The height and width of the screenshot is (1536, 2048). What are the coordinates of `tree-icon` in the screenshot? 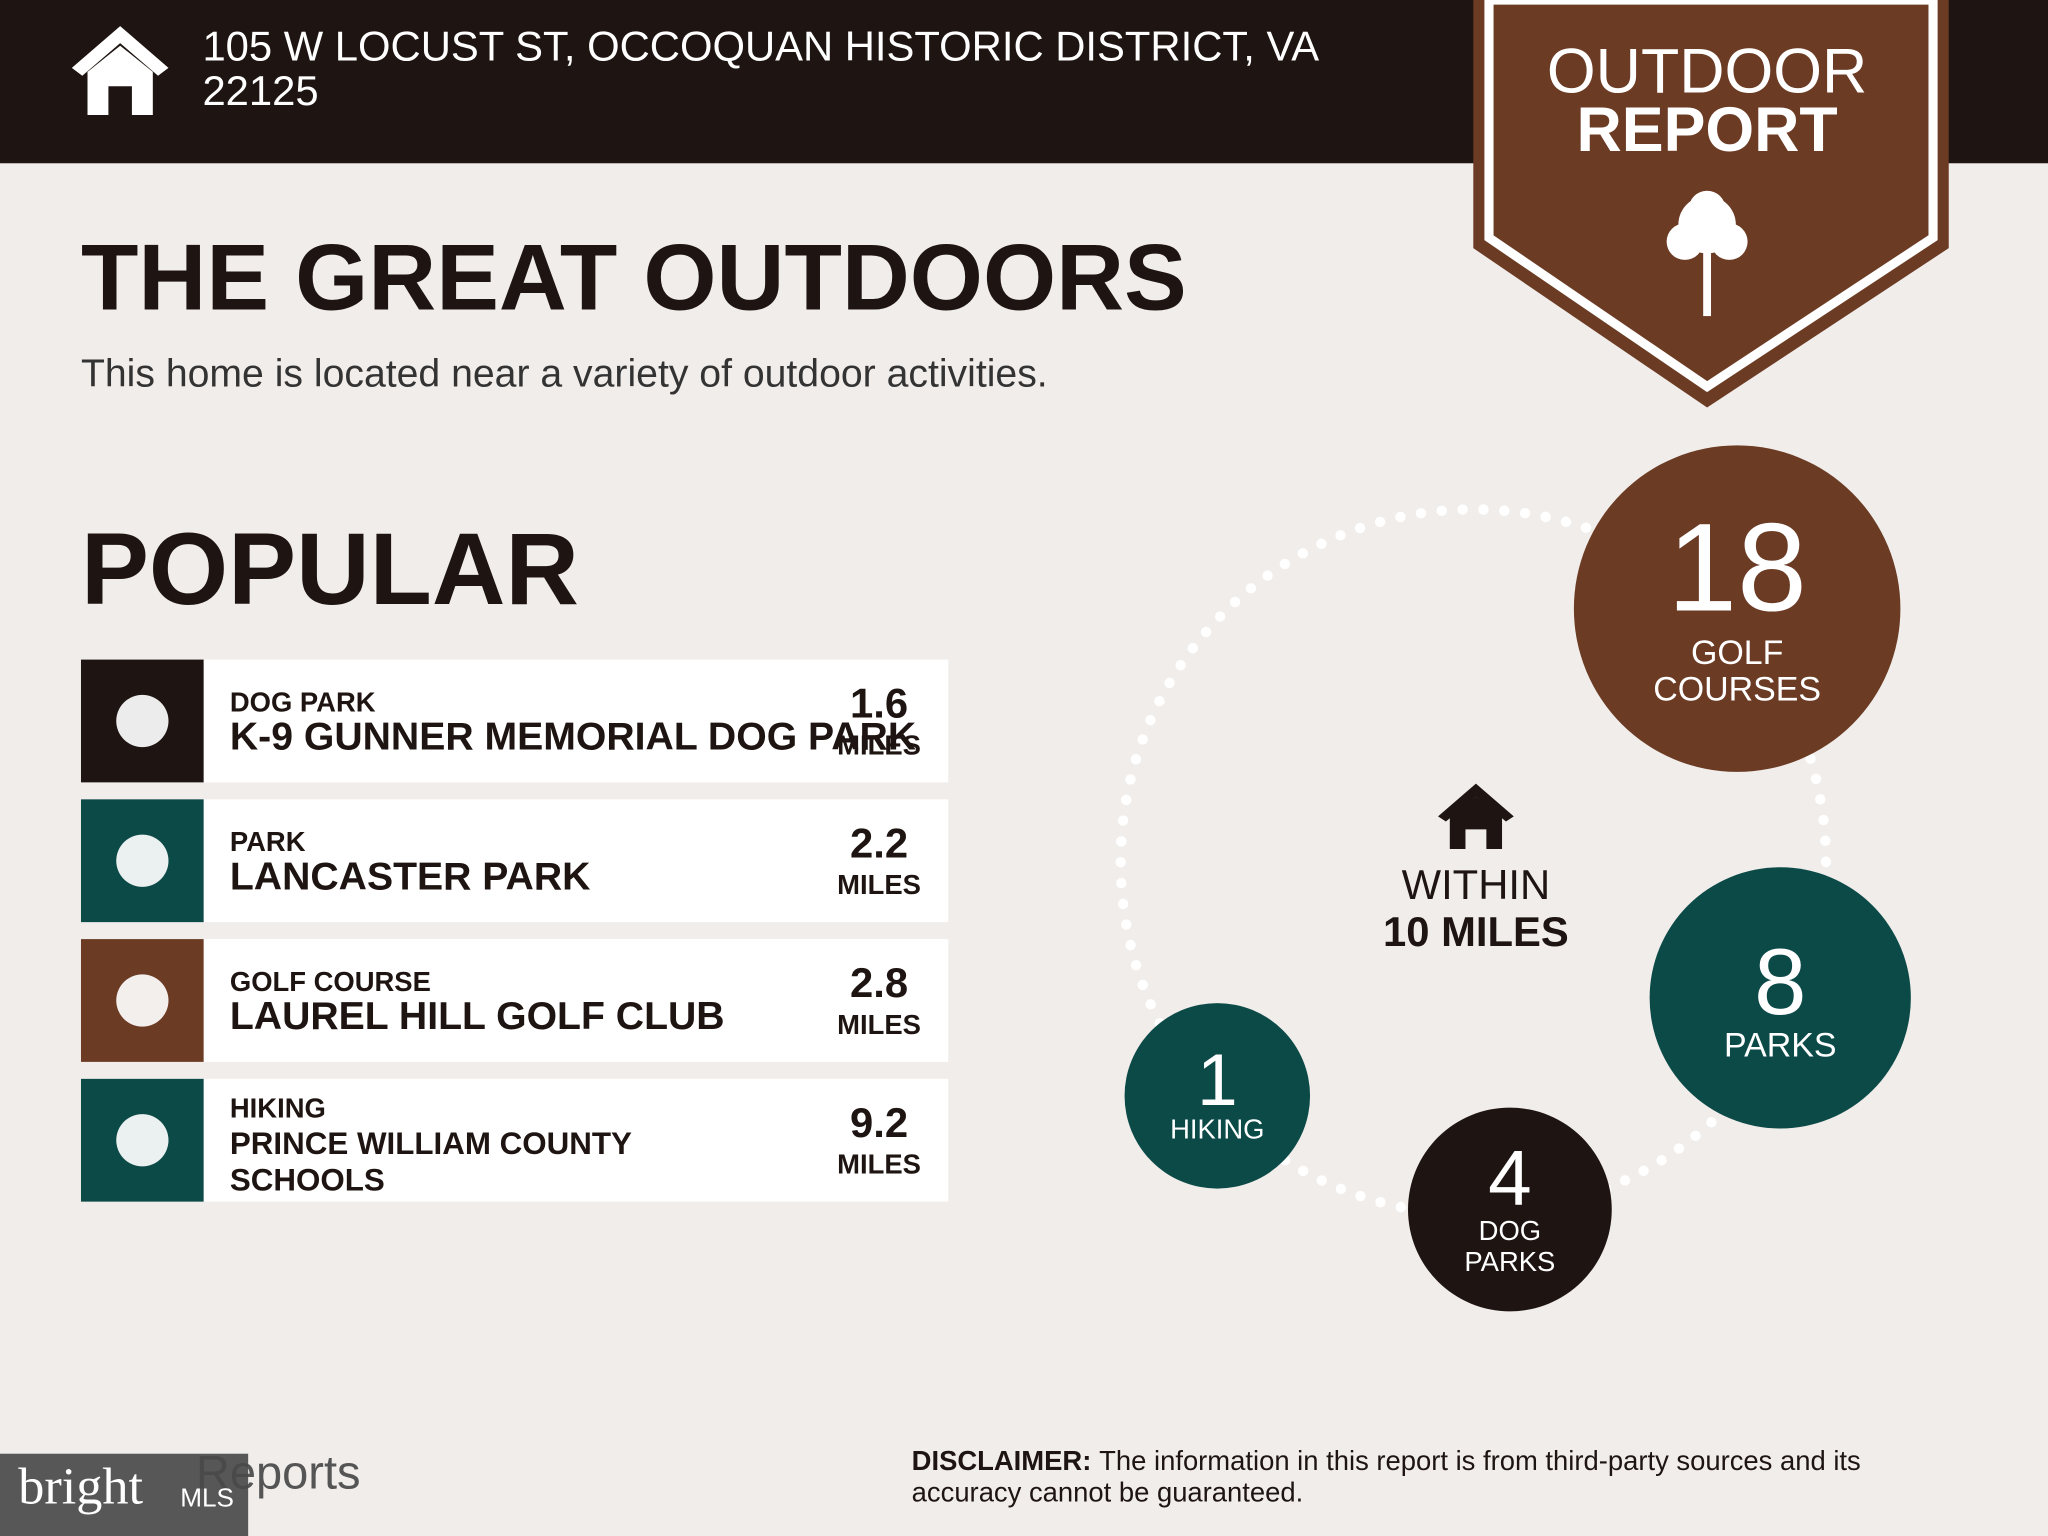 It's located at (1707, 253).